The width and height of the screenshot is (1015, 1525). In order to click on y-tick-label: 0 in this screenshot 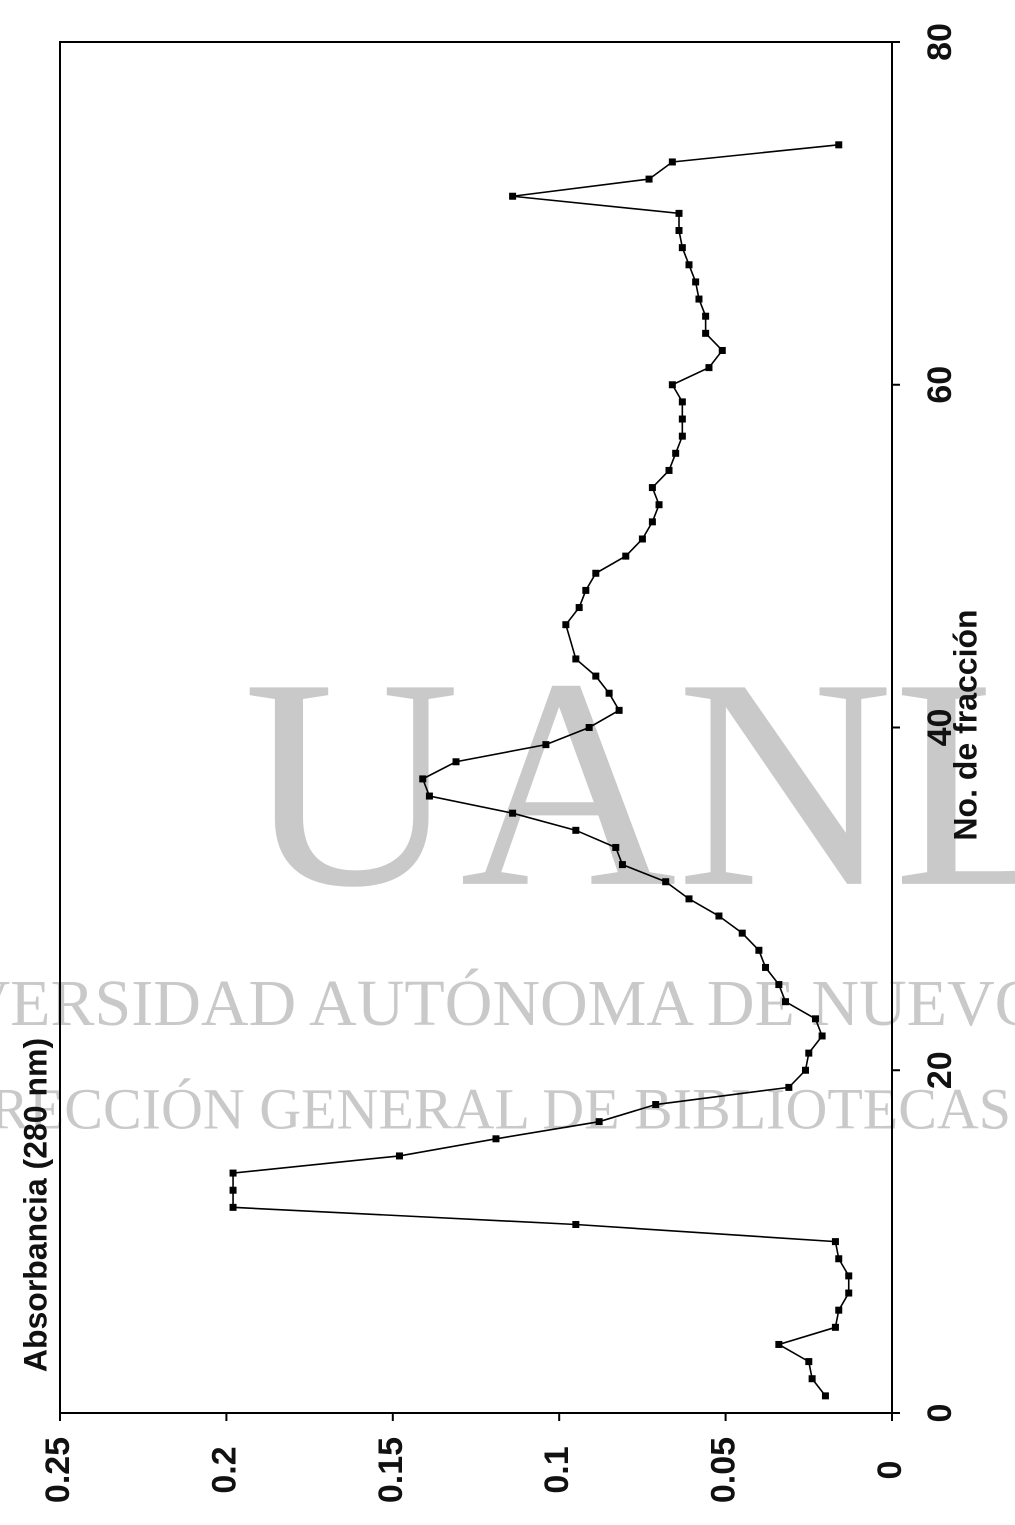, I will do `click(890, 1470)`.